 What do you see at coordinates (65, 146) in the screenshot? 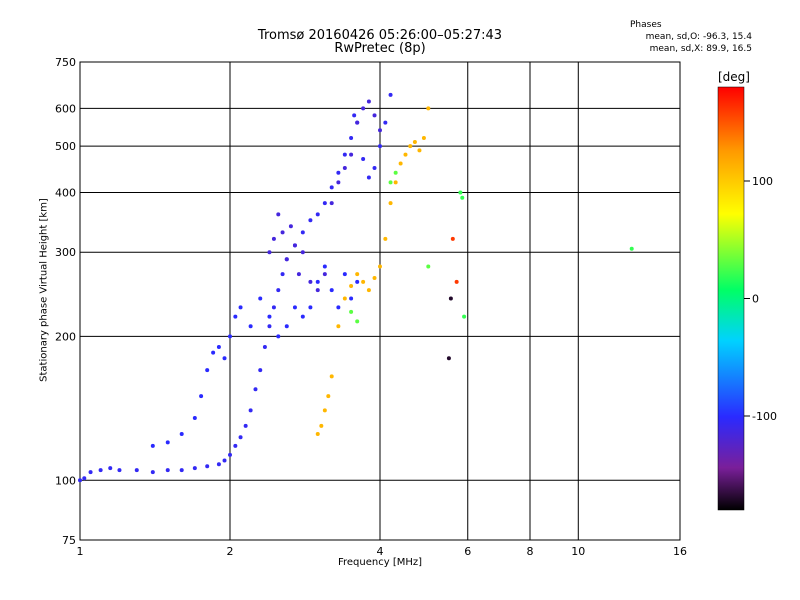
I see `y-tick-label: 500` at bounding box center [65, 146].